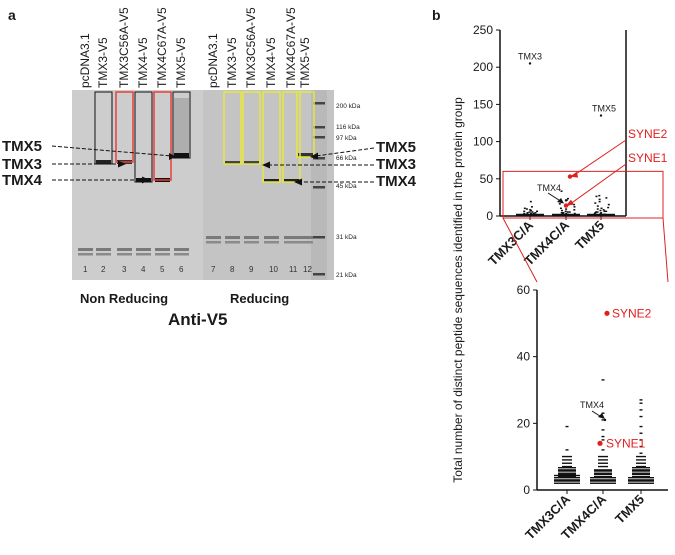 This screenshot has width=675, height=555. I want to click on bottom-label-syne2: SYNE2, so click(632, 313).